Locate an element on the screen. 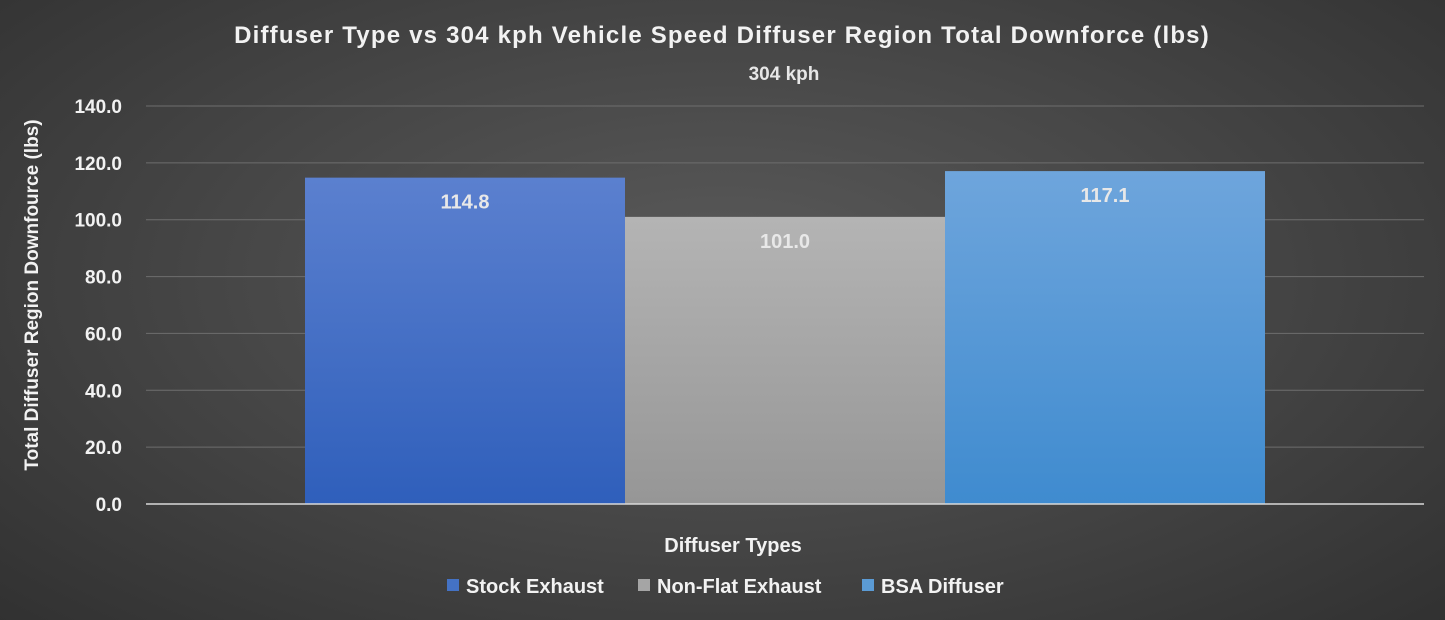 The height and width of the screenshot is (620, 1445). y-tick-label: 60.0 is located at coordinates (103, 334).